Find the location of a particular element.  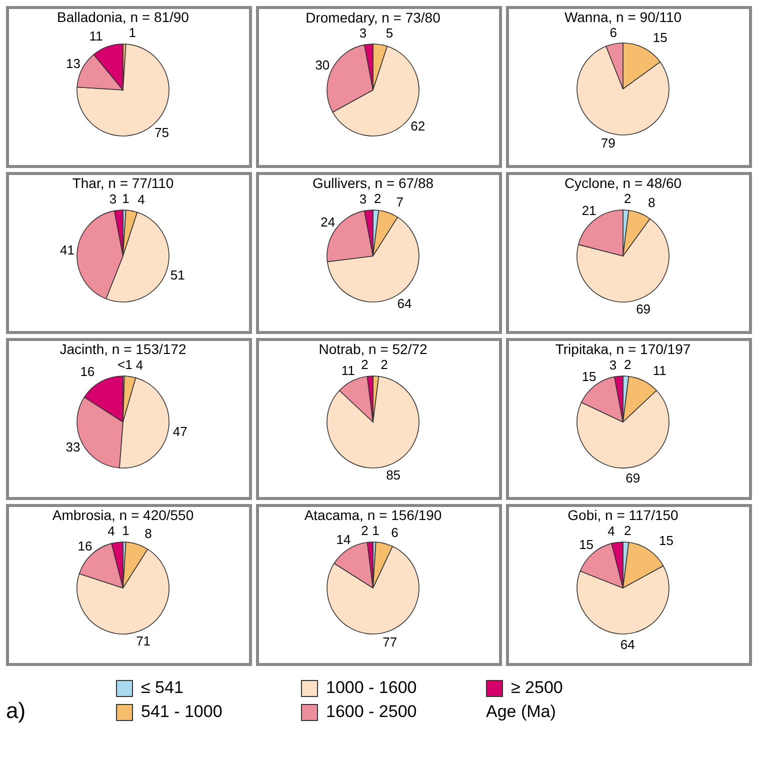

legend-label: 1600 - 2500 is located at coordinates (371, 712).